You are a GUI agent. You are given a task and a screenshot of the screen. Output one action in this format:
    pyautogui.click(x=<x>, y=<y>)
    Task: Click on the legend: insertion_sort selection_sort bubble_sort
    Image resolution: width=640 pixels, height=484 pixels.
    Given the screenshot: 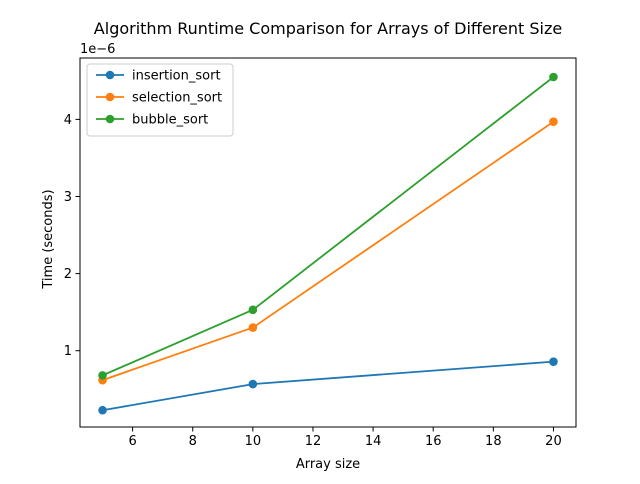 What is the action you would take?
    pyautogui.click(x=160, y=100)
    